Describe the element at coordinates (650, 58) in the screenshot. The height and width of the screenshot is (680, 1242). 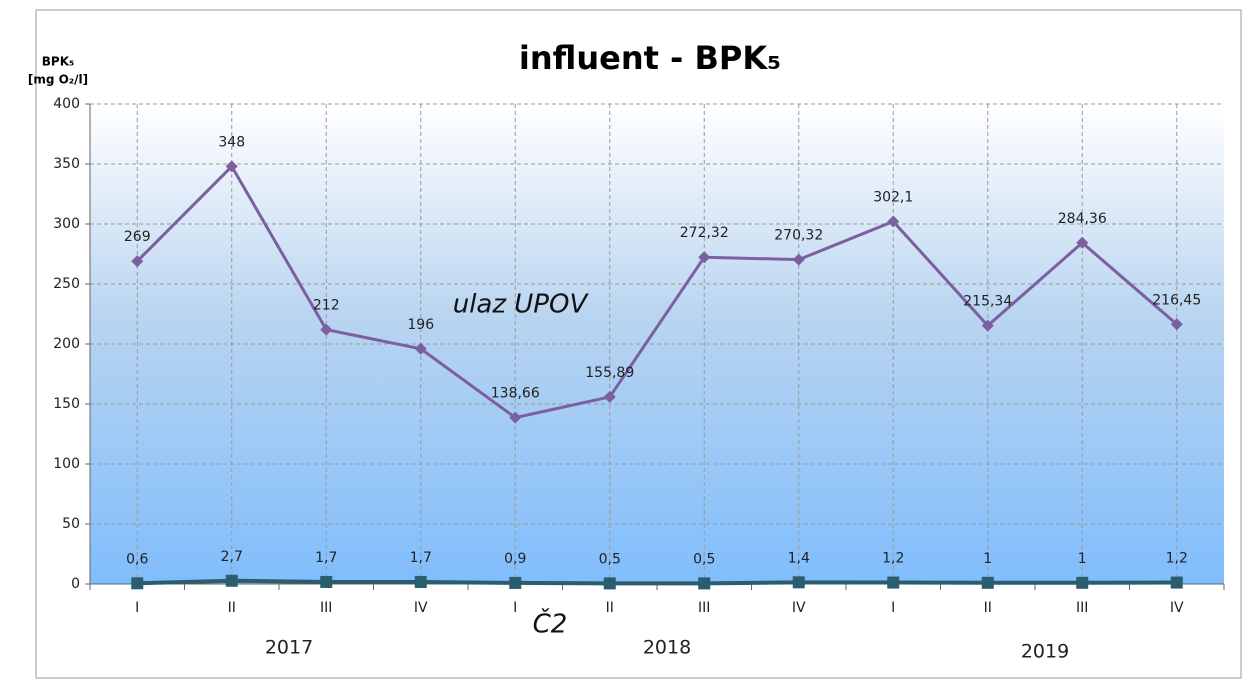
I see `chart-title: influent - BPK₅` at that location.